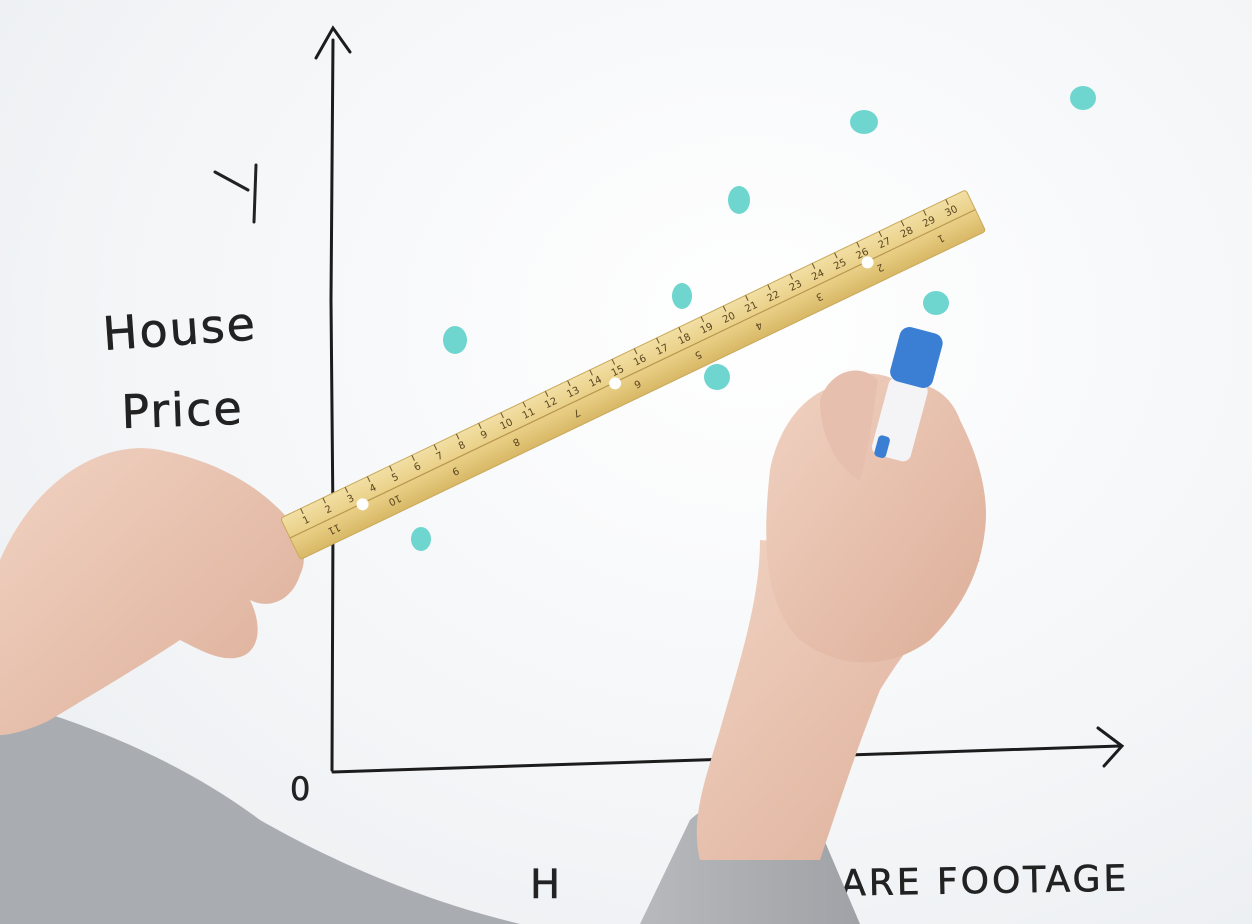 Image resolution: width=1252 pixels, height=924 pixels. I want to click on ruler-number-bottom: 5, so click(698, 354).